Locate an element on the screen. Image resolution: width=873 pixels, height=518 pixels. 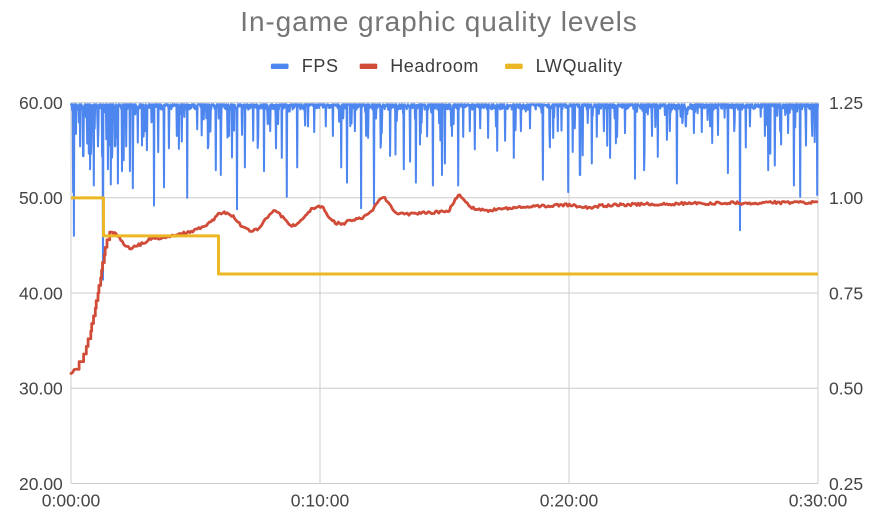
svg-text: 60.00 is located at coordinates (41, 103).